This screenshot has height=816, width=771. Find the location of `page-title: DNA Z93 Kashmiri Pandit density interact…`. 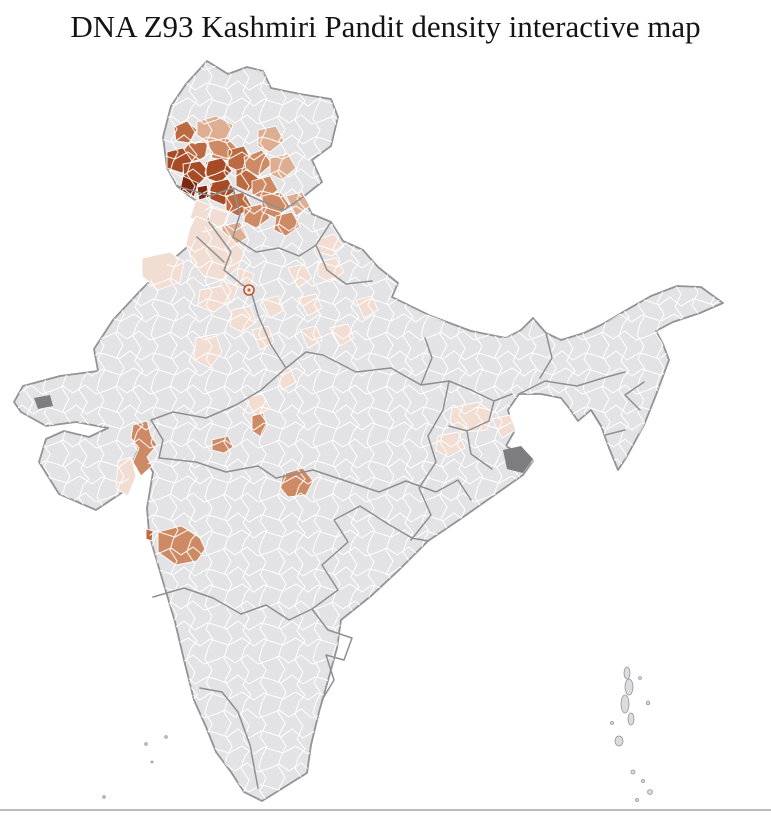

page-title: DNA Z93 Kashmiri Pandit density interact… is located at coordinates (385, 26).